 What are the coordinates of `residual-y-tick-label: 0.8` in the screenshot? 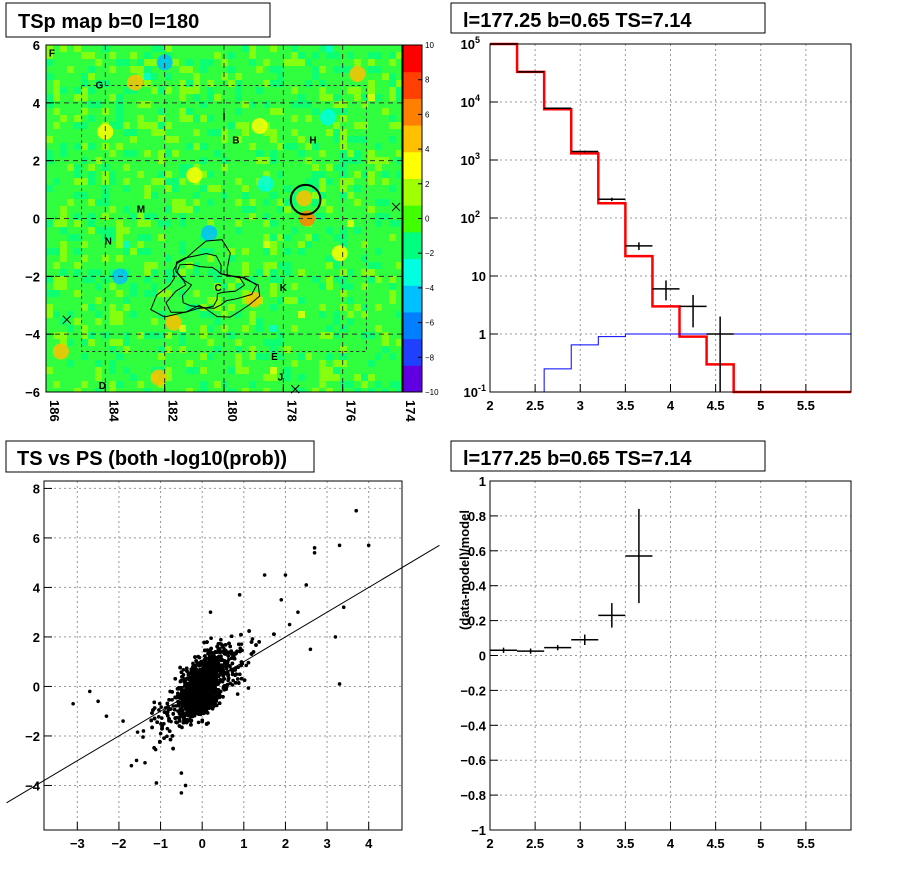 It's located at (477, 516).